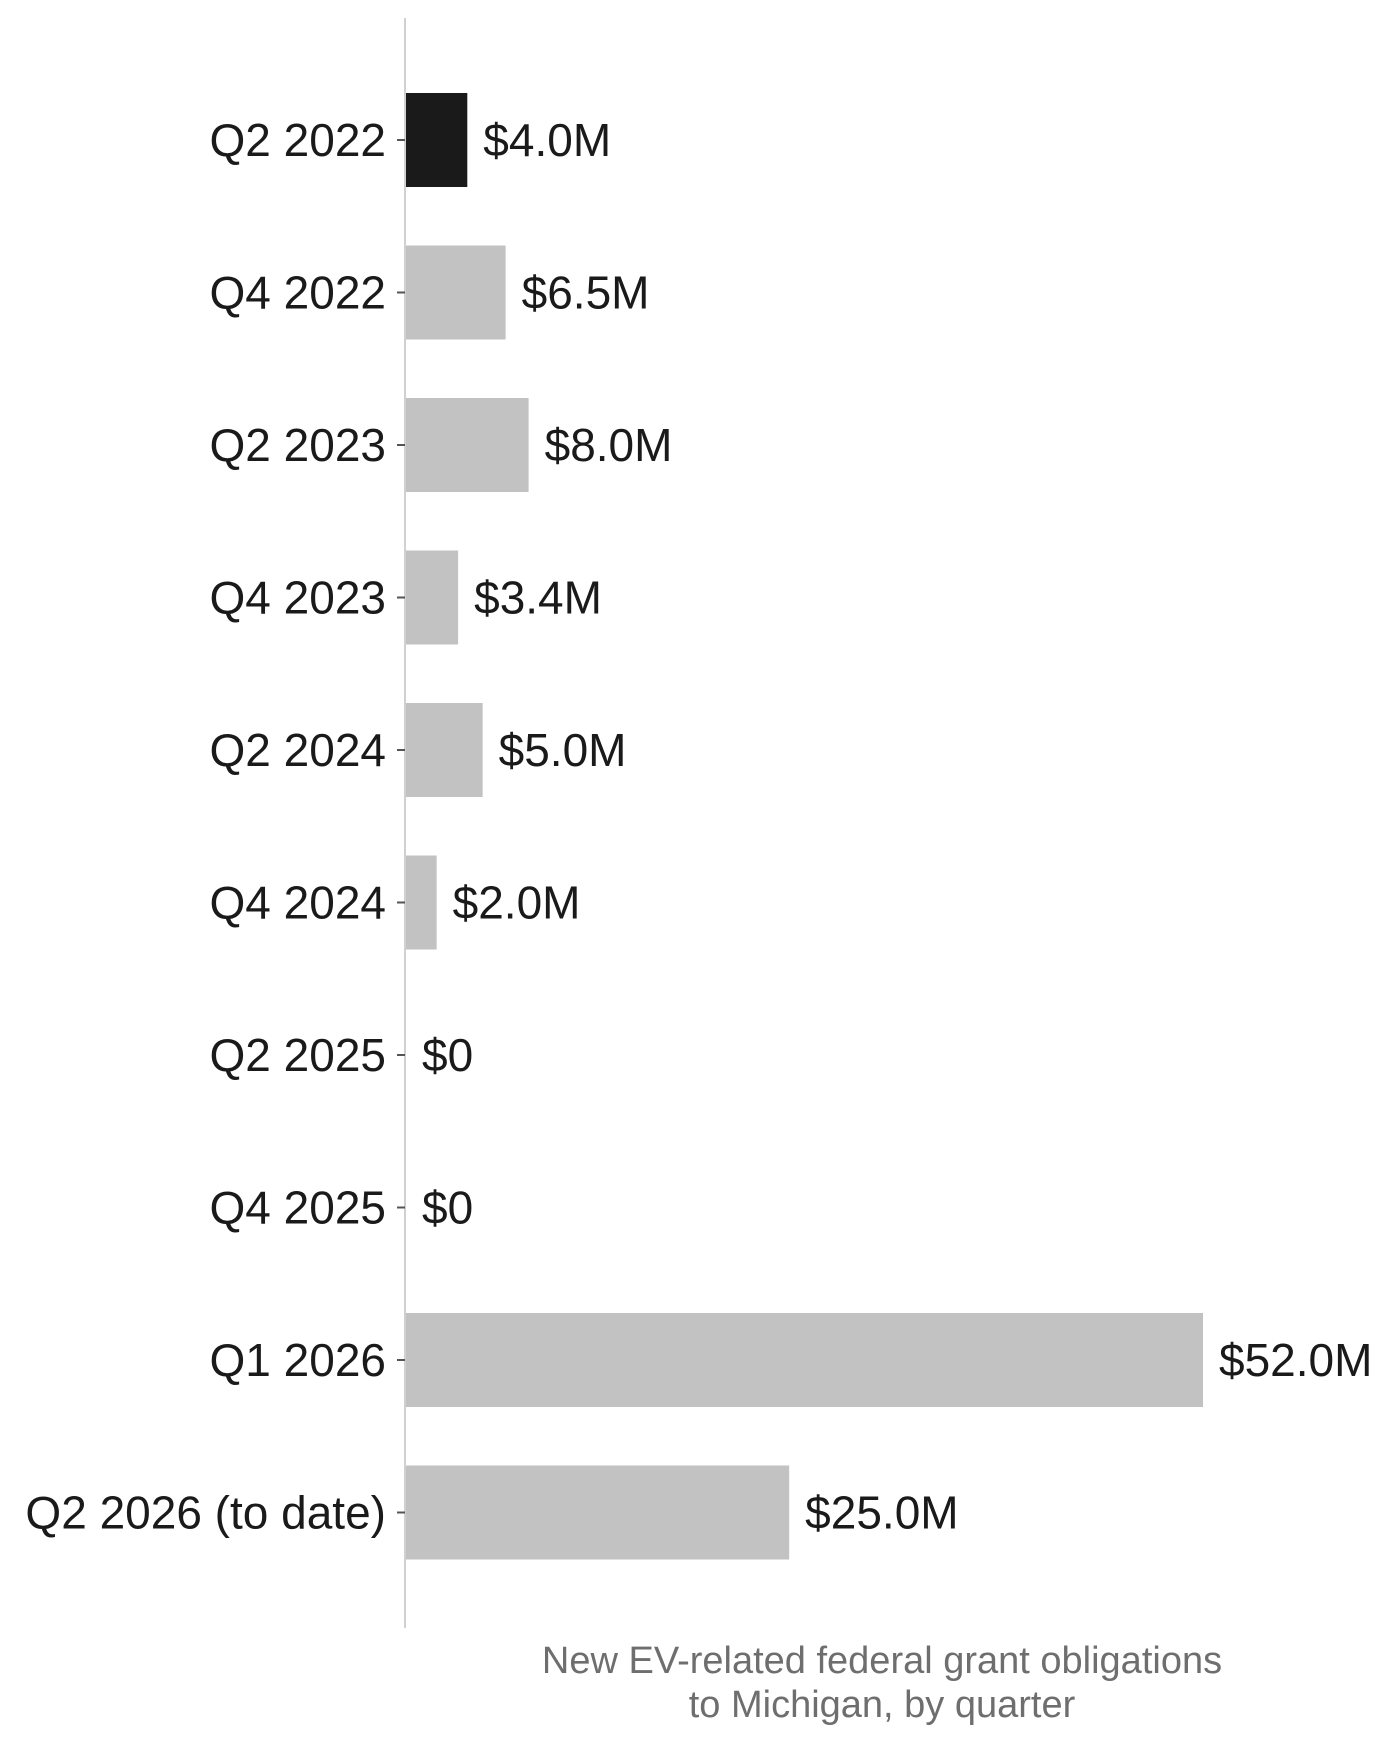 The height and width of the screenshot is (1759, 1396). Describe the element at coordinates (298, 293) in the screenshot. I see `category-label: Q4 2022` at that location.